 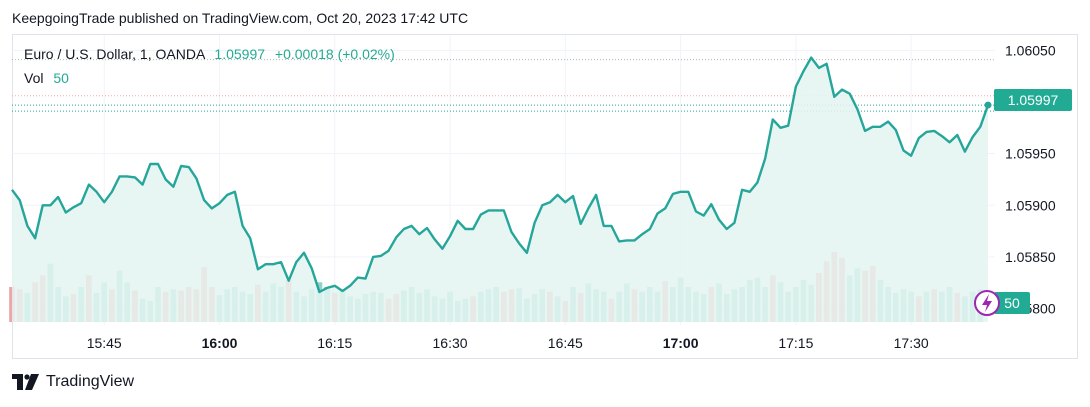 What do you see at coordinates (1030, 205) in the screenshot?
I see `y-tick-label: 1.05900` at bounding box center [1030, 205].